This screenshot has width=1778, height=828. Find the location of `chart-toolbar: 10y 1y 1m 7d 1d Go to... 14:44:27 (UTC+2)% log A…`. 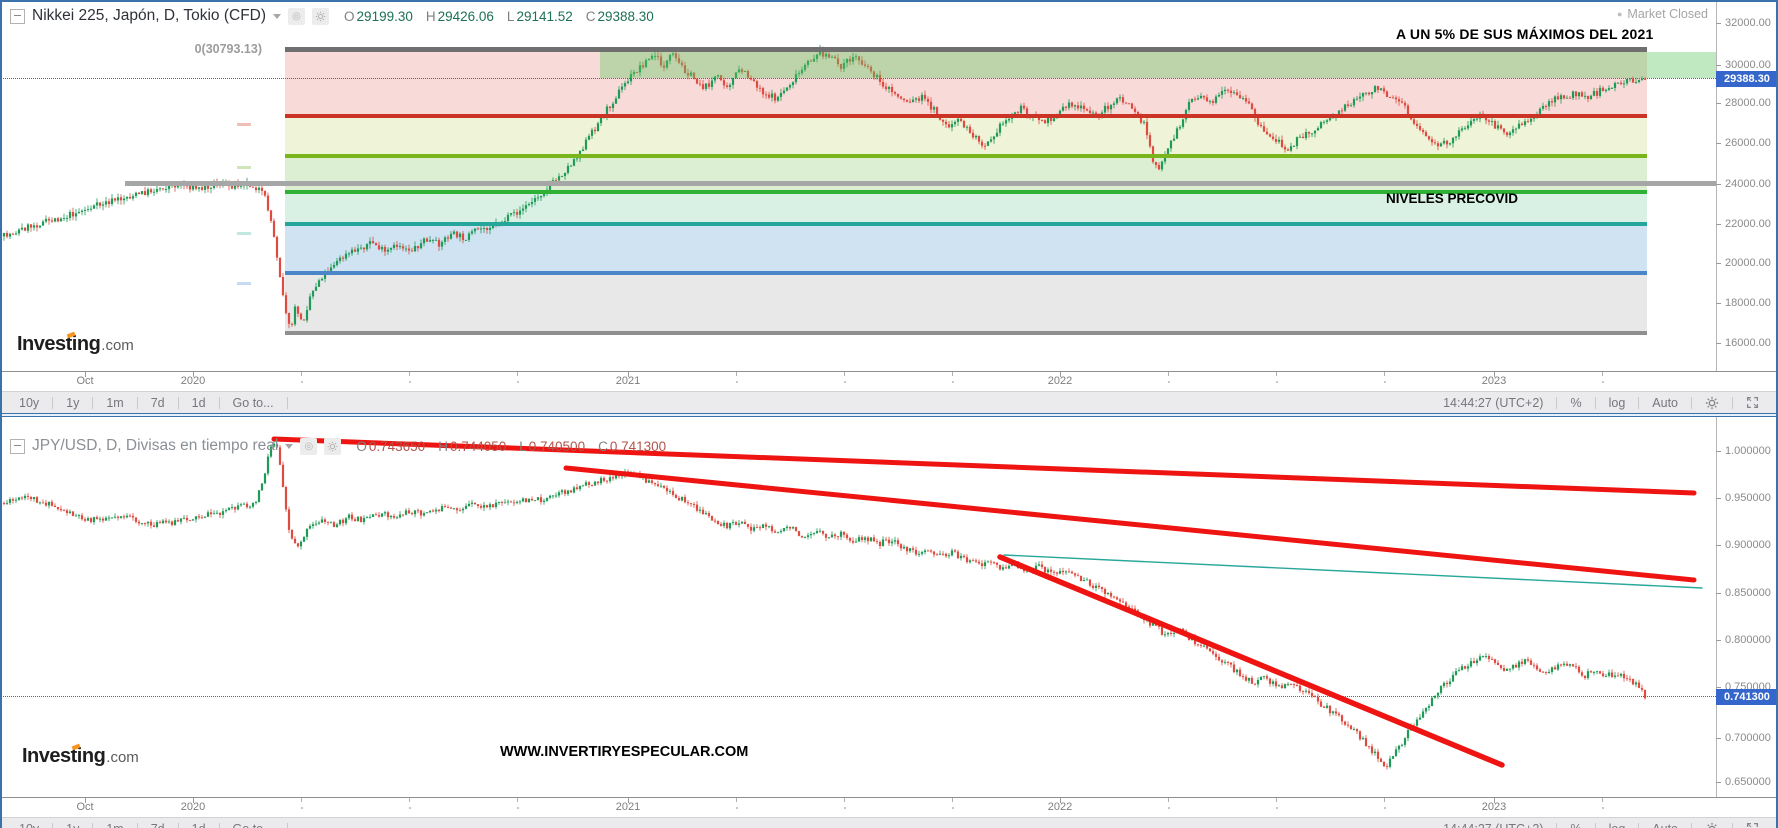

chart-toolbar: 10y 1y 1m 7d 1d Go to... 14:44:27 (UTC+2)% log A… is located at coordinates (889, 402).